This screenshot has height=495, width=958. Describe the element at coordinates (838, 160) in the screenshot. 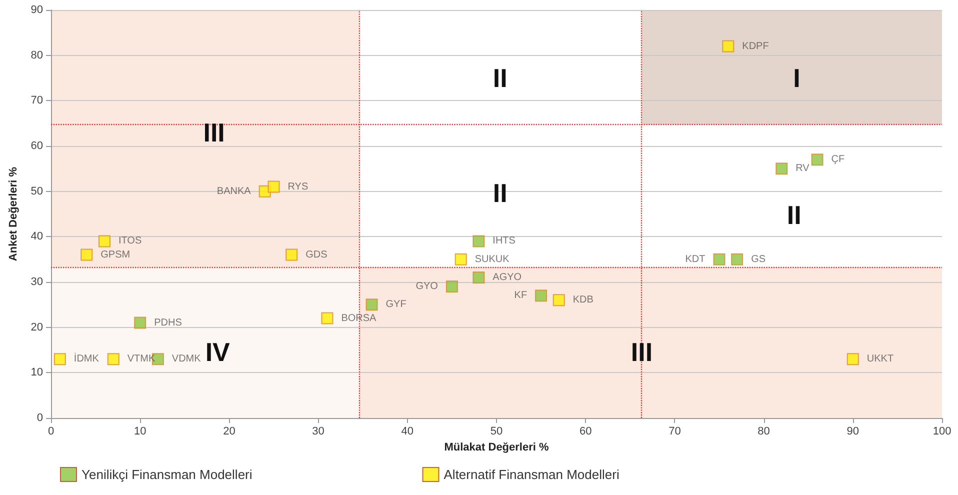

I see `data-label: ÇF` at that location.